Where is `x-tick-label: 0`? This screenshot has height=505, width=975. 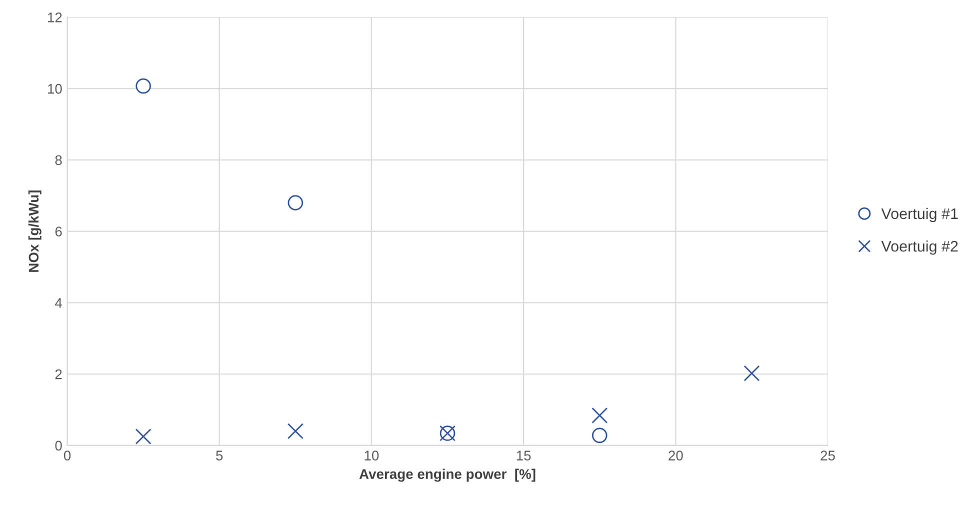 x-tick-label: 0 is located at coordinates (67, 455).